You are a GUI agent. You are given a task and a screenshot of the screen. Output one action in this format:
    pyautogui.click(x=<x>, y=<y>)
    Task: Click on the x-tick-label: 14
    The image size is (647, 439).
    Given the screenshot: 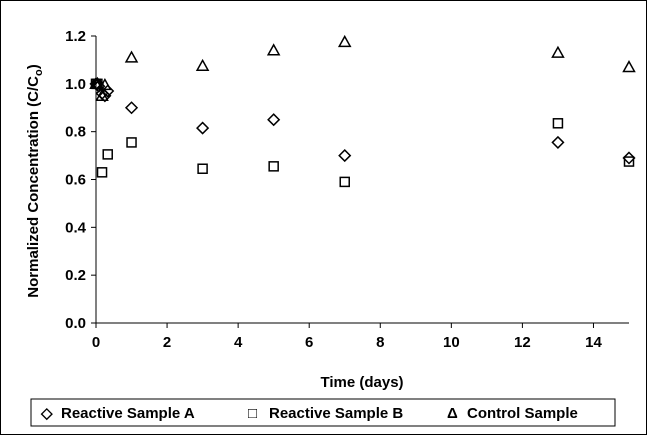 What is the action you would take?
    pyautogui.click(x=593, y=342)
    